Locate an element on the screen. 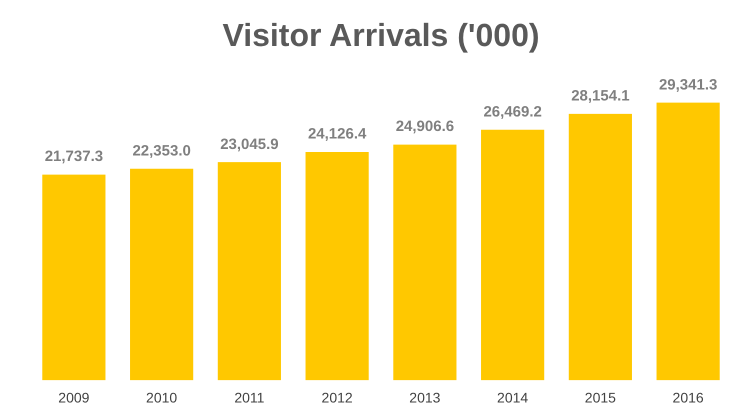 Image resolution: width=740 pixels, height=417 pixels. data-label: 22,353.0 is located at coordinates (161, 151).